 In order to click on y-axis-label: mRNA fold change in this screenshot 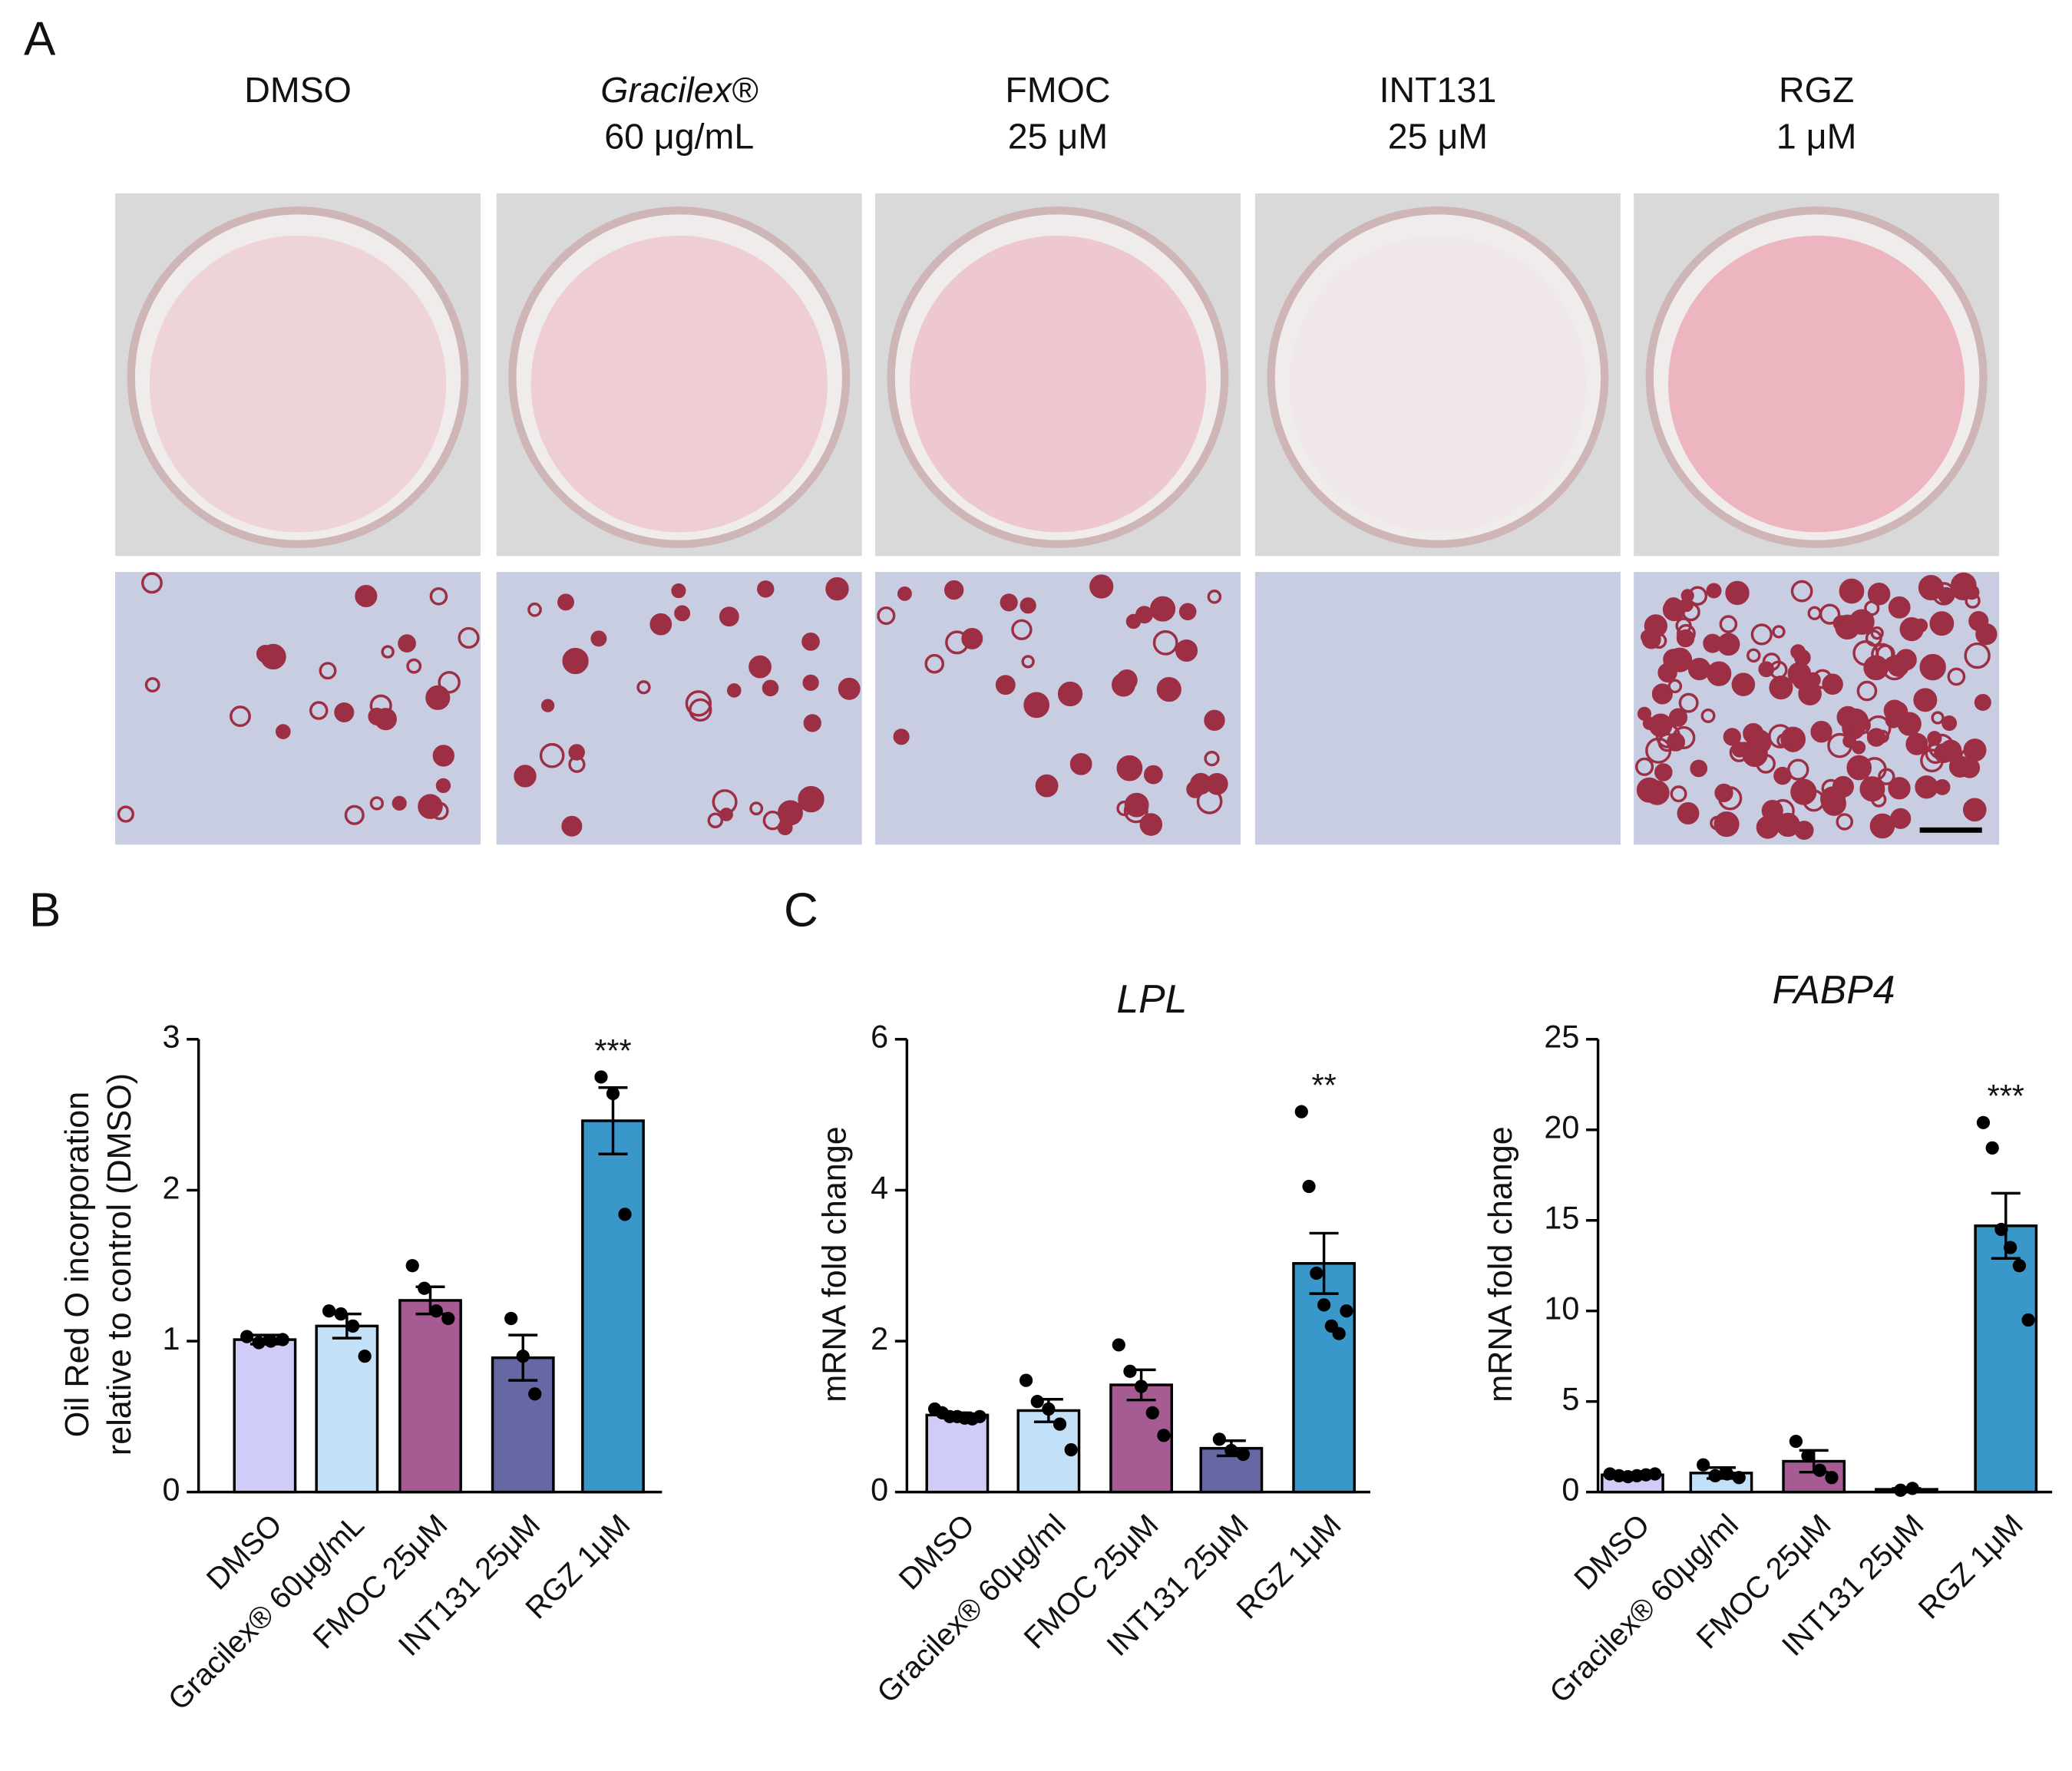, I will do `click(835, 1264)`.